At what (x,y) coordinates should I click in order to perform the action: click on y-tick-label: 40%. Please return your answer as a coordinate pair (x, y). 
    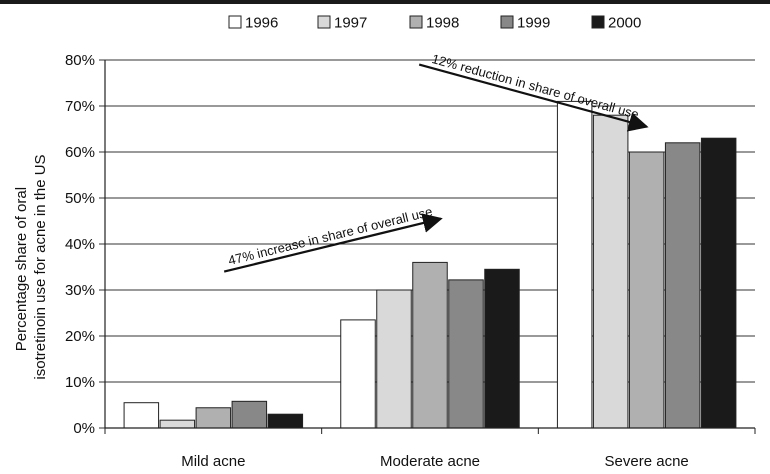
    Looking at the image, I should click on (80, 244).